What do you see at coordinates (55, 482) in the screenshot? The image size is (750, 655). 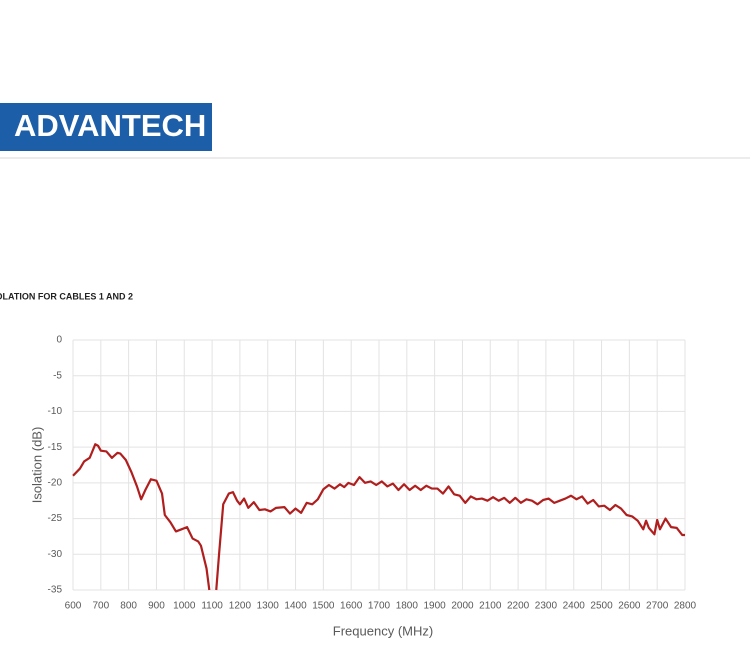 I see `y-tick-label: -20` at bounding box center [55, 482].